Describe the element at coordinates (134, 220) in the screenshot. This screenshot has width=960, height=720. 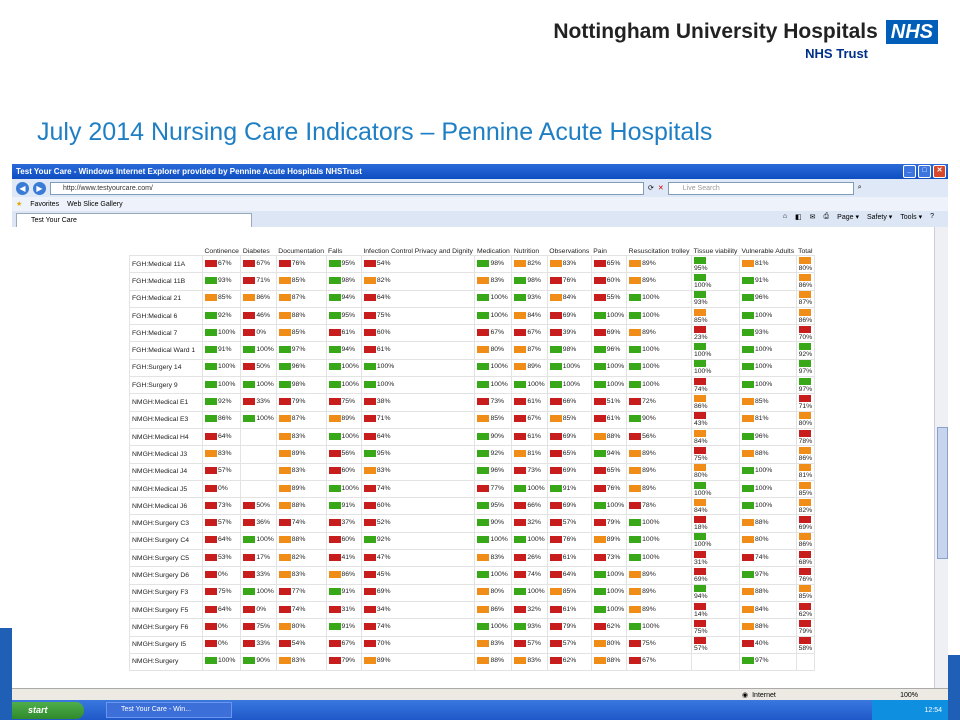
I see `tab-test-your-care: Test Your Care` at that location.